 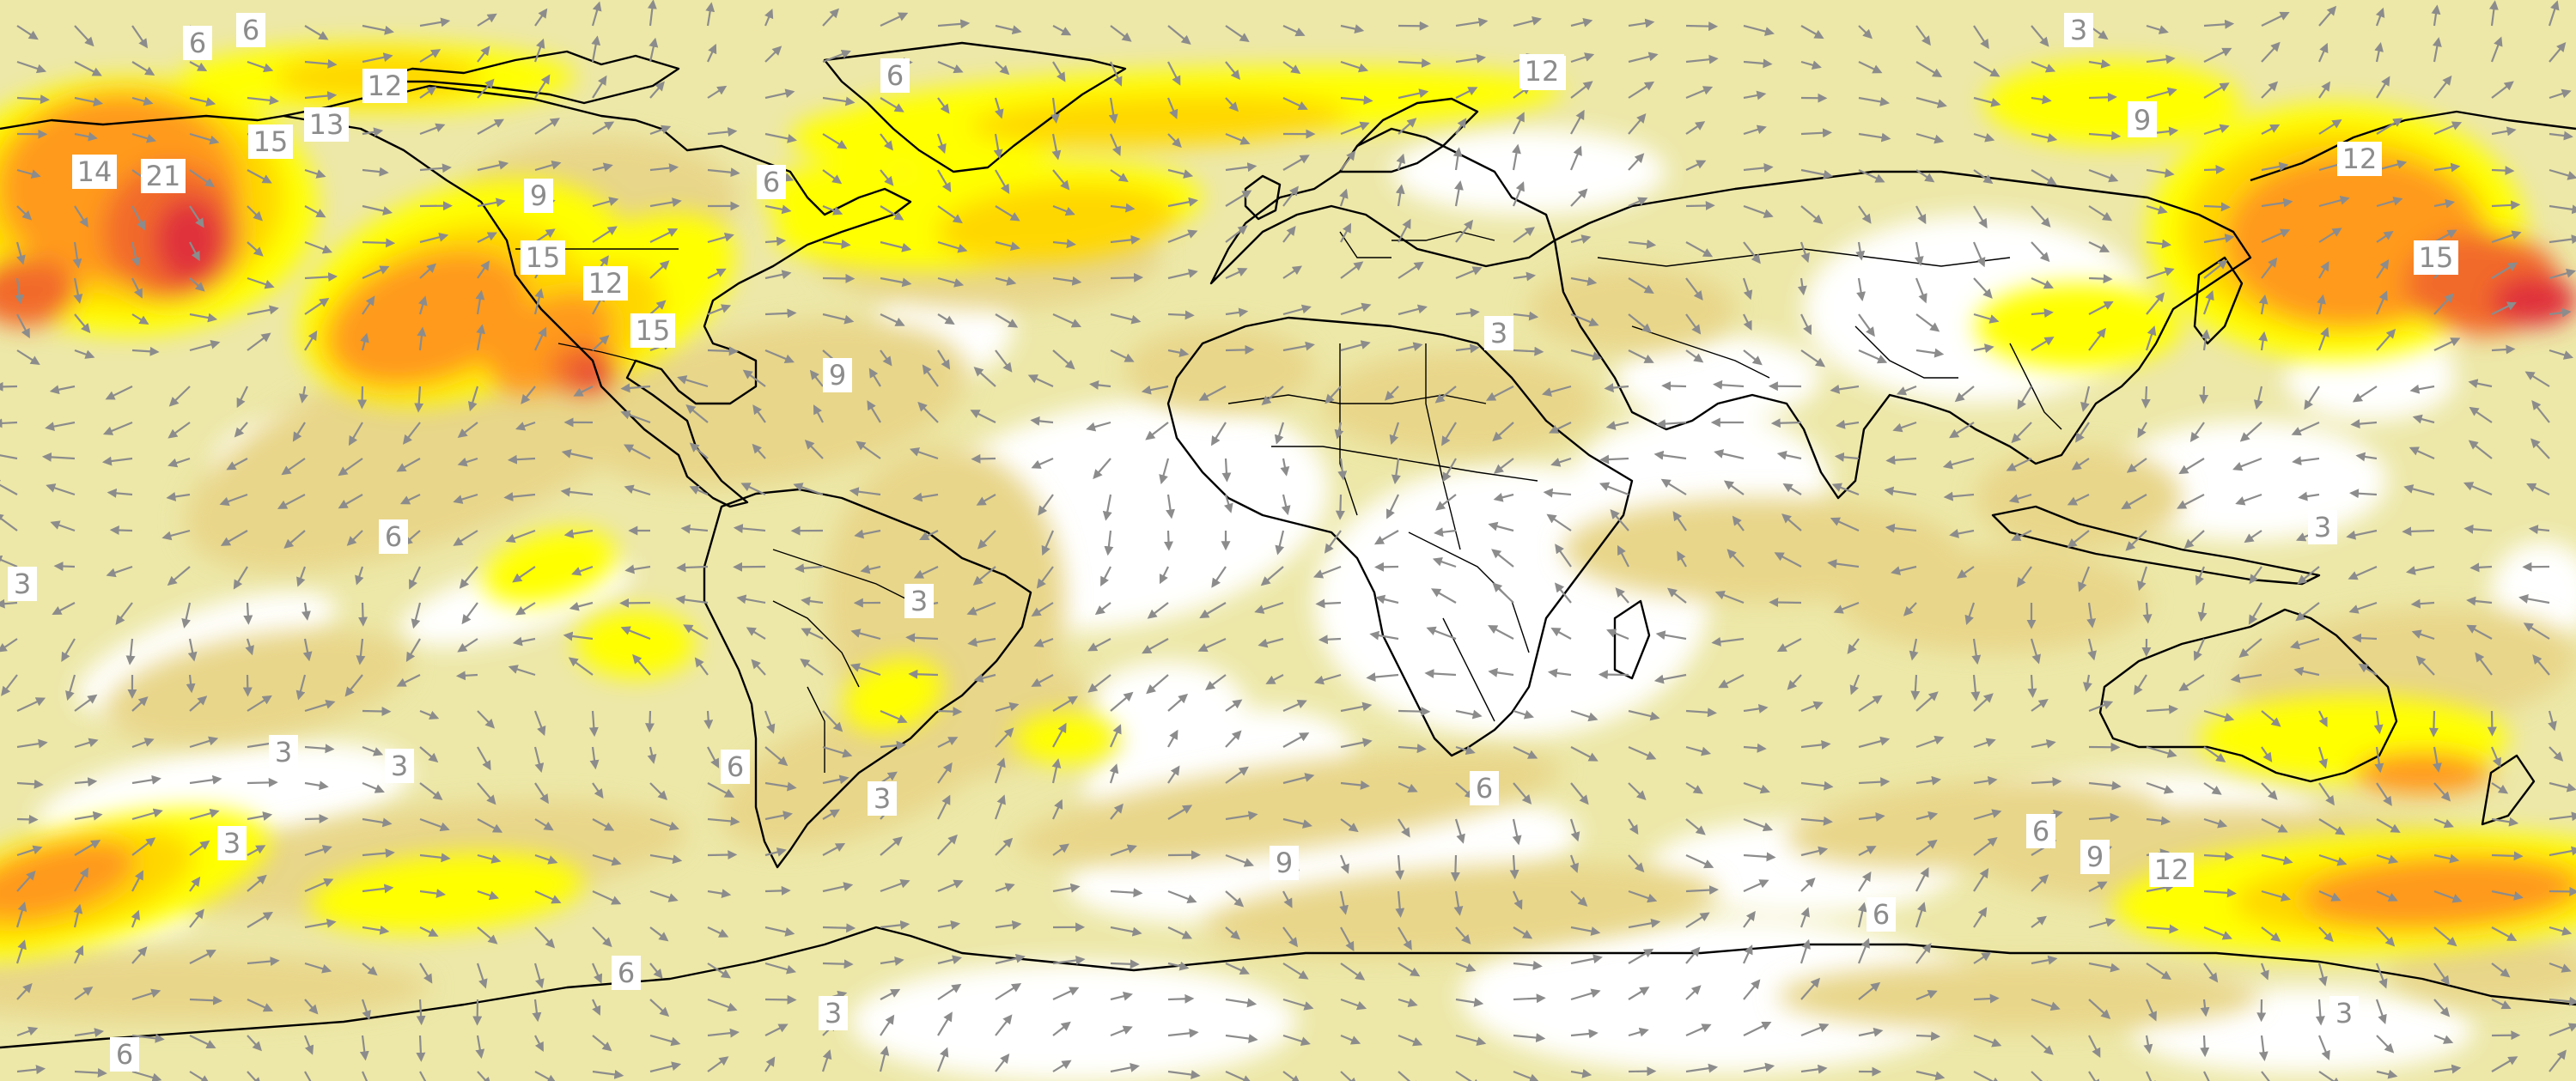 I want to click on contour-label-text: 6, so click(x=2040, y=831).